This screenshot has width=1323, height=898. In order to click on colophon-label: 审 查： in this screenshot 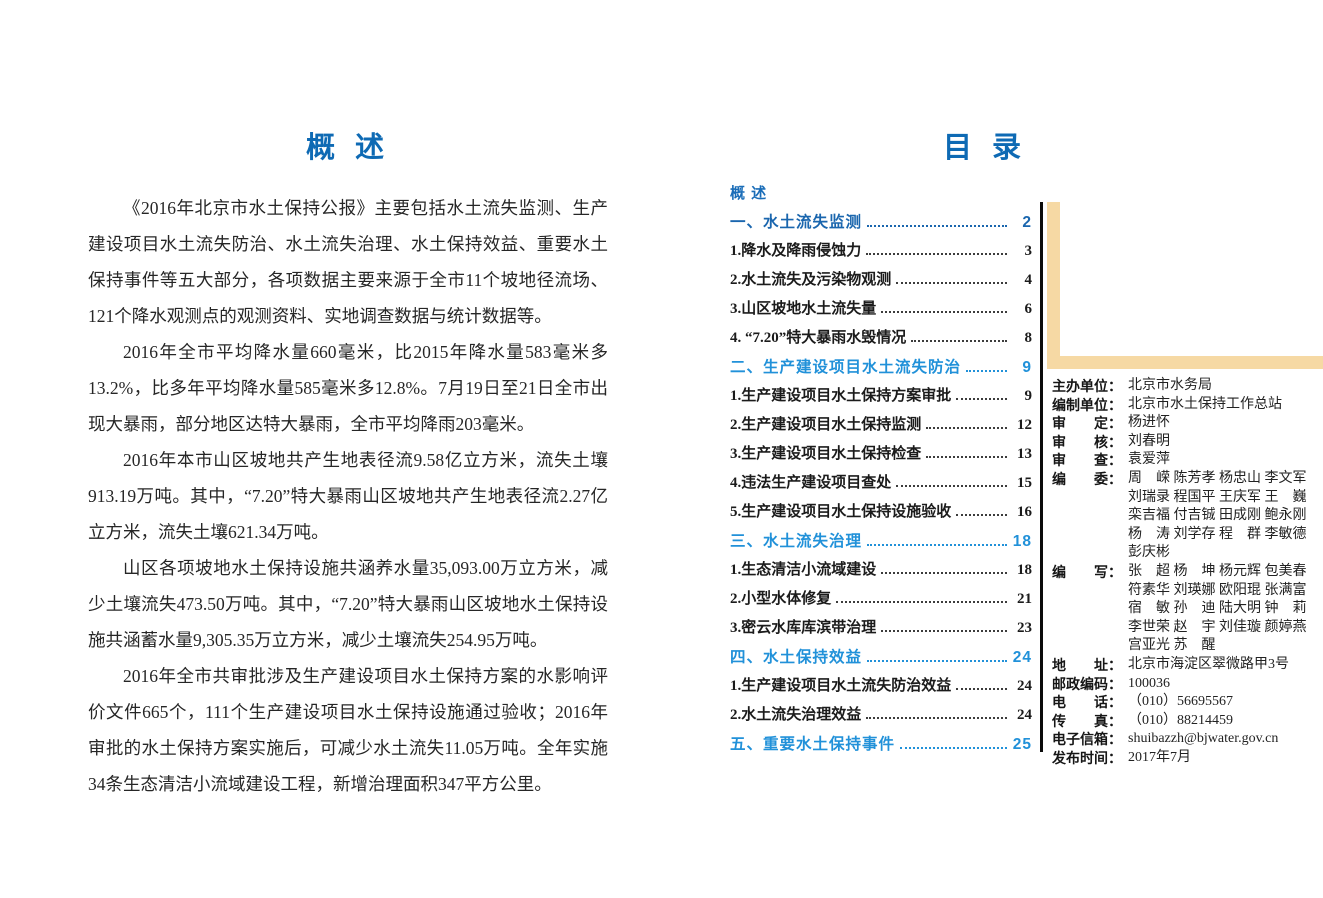, I will do `click(1087, 460)`.